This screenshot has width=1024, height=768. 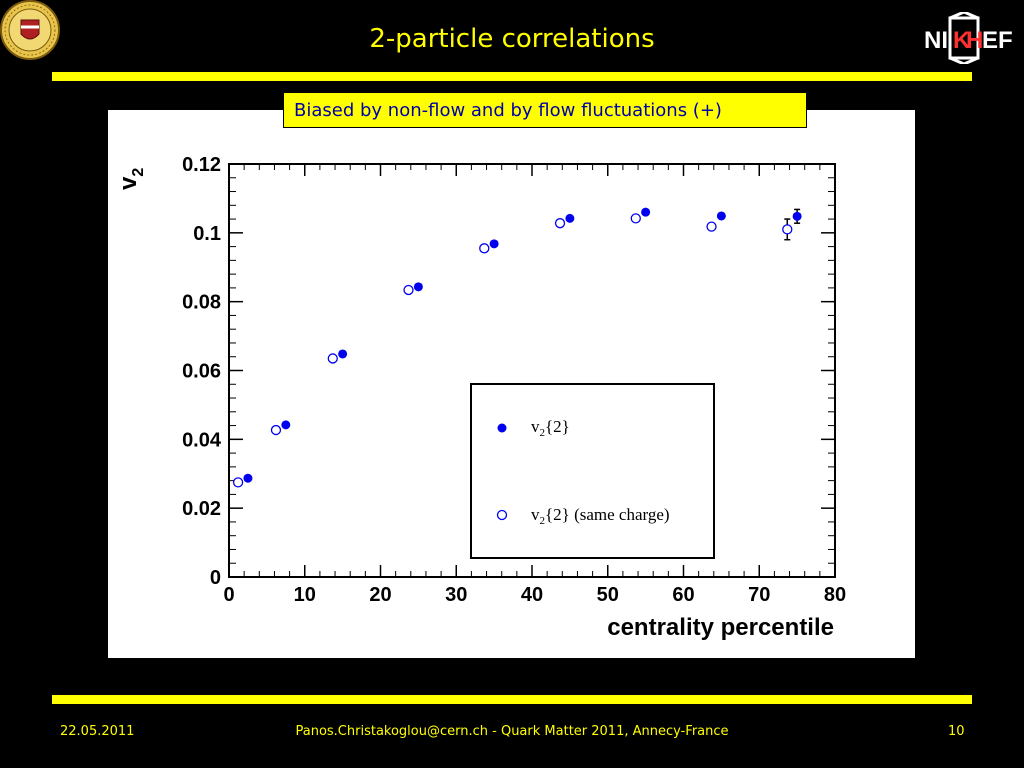 What do you see at coordinates (936, 40) in the screenshot?
I see `svg-text: NI` at bounding box center [936, 40].